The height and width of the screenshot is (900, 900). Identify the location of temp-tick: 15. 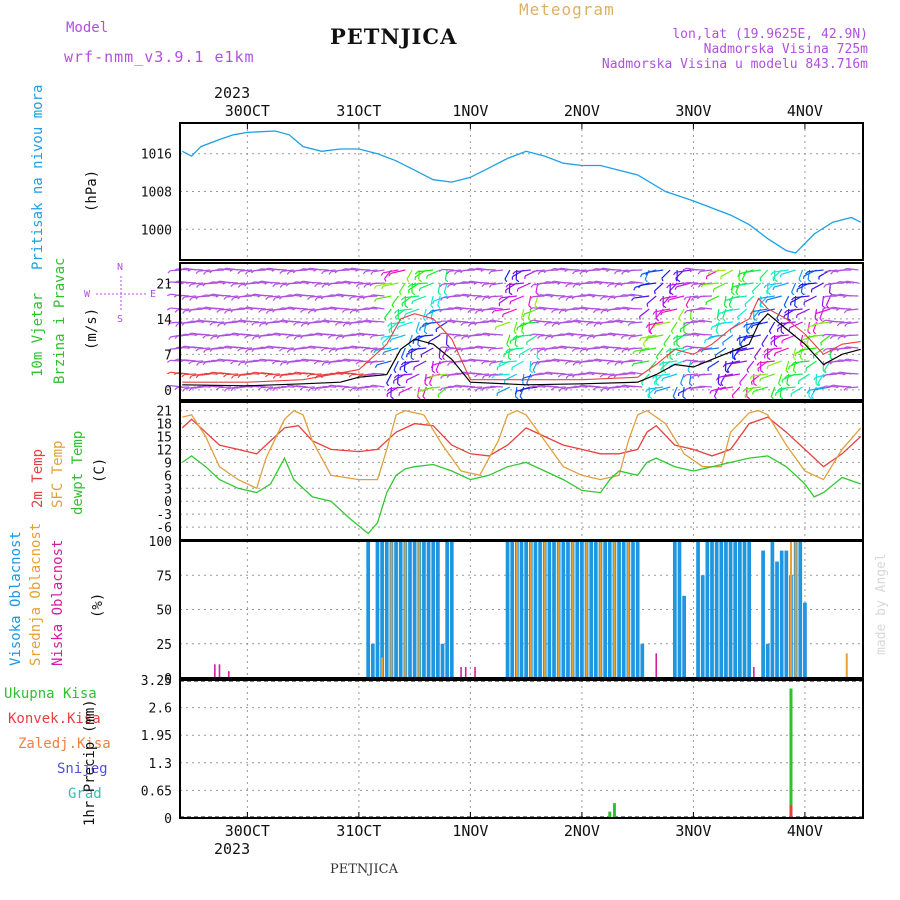
(164, 438).